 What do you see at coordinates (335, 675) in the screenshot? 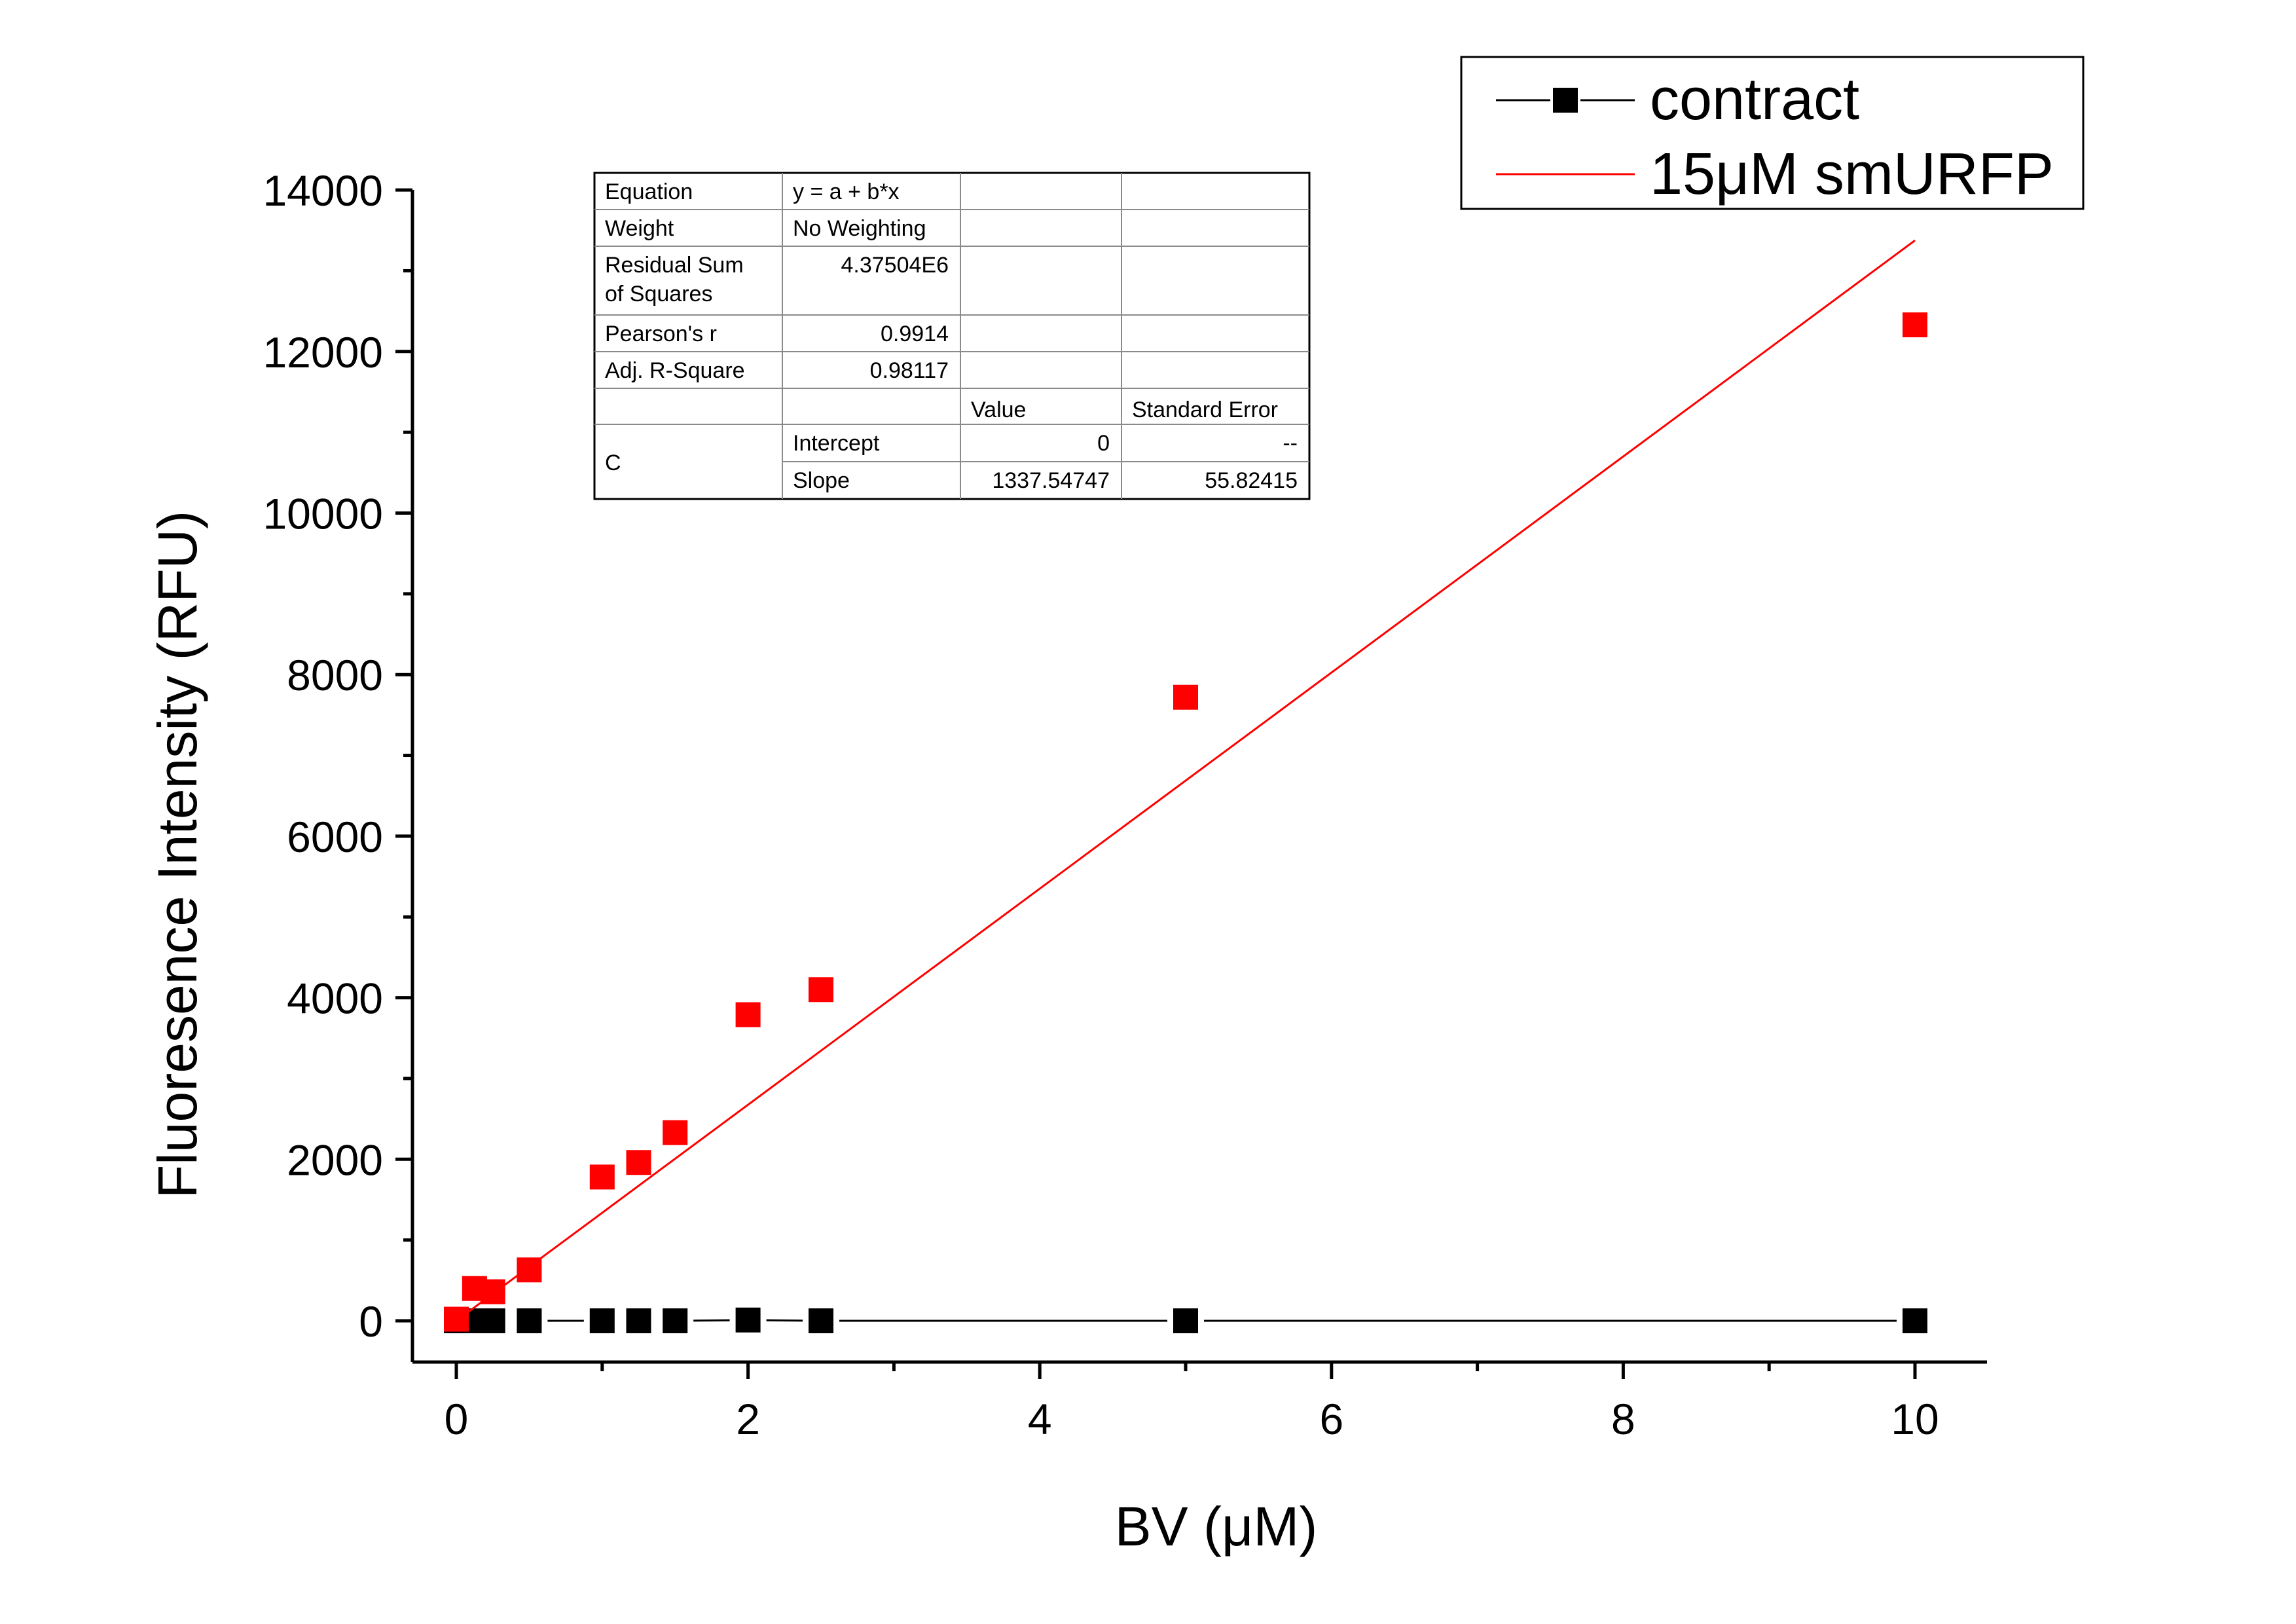
I see `y-tick-label: 8000` at bounding box center [335, 675].